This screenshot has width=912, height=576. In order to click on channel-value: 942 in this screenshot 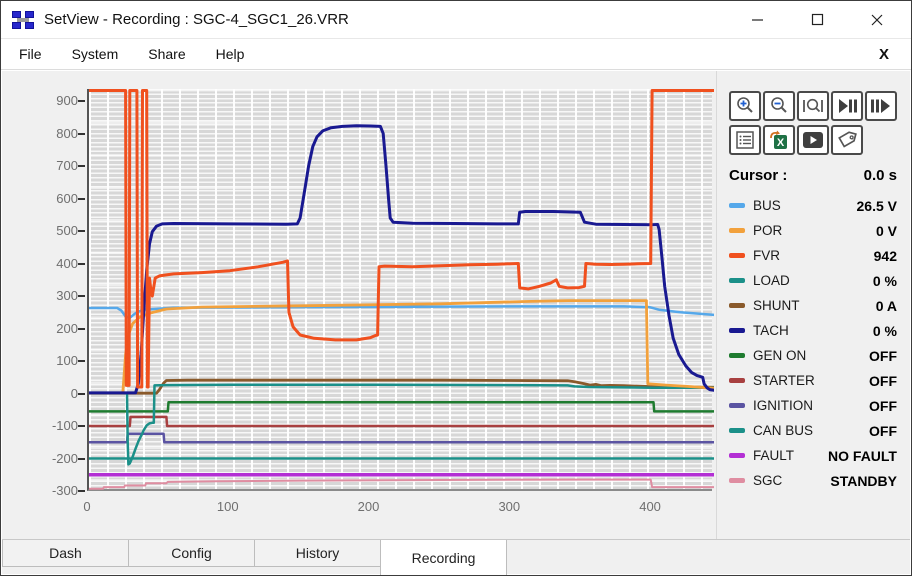, I will do `click(885, 255)`.